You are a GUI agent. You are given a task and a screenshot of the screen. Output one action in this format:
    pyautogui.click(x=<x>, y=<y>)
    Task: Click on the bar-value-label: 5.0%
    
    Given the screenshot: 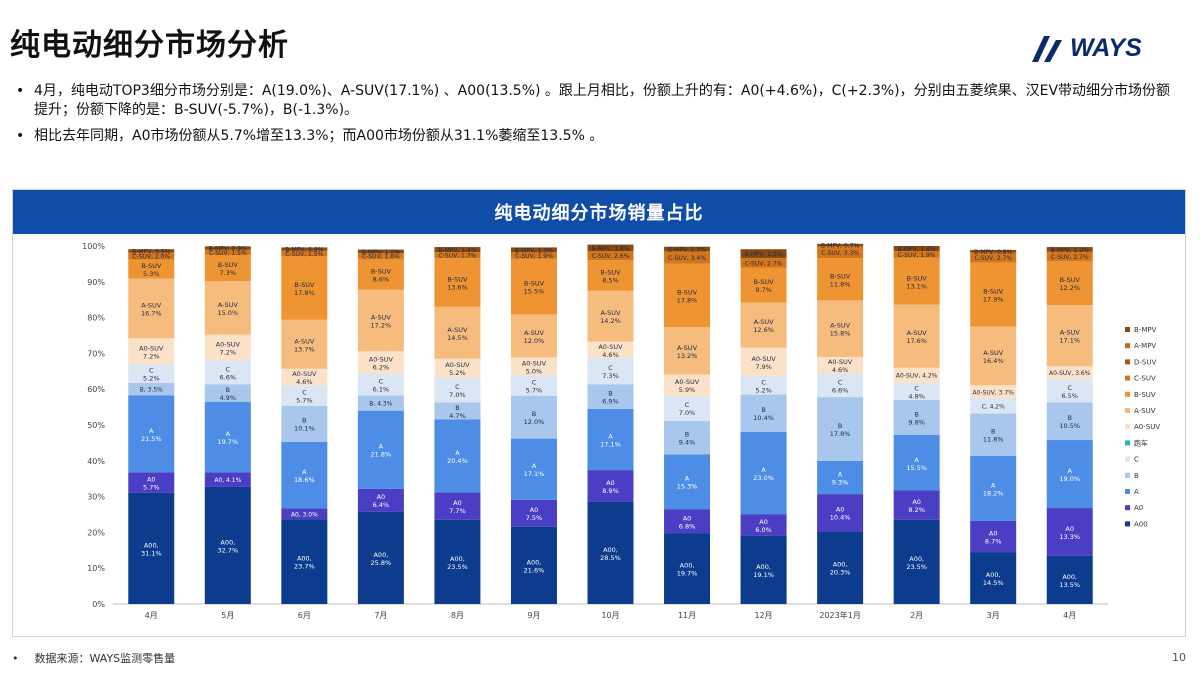 What is the action you would take?
    pyautogui.click(x=534, y=371)
    